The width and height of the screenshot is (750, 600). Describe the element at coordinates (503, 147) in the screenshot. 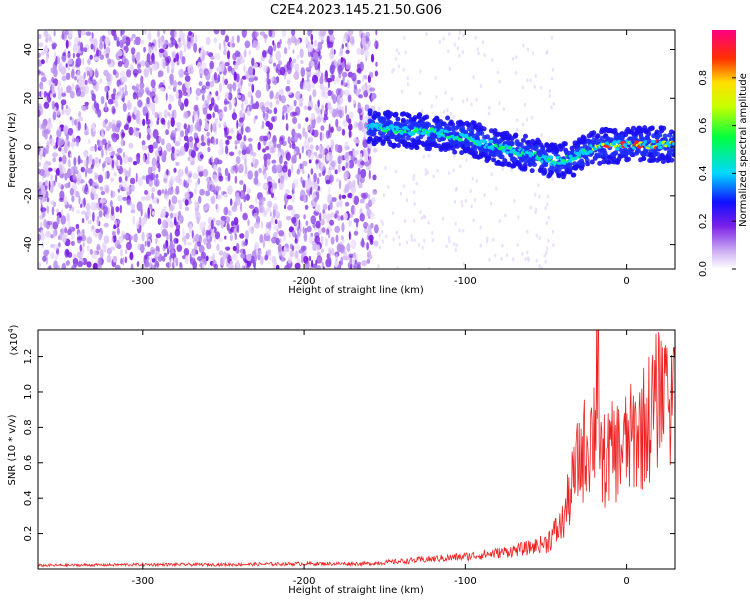

I see `ridge-core-dot` at that location.